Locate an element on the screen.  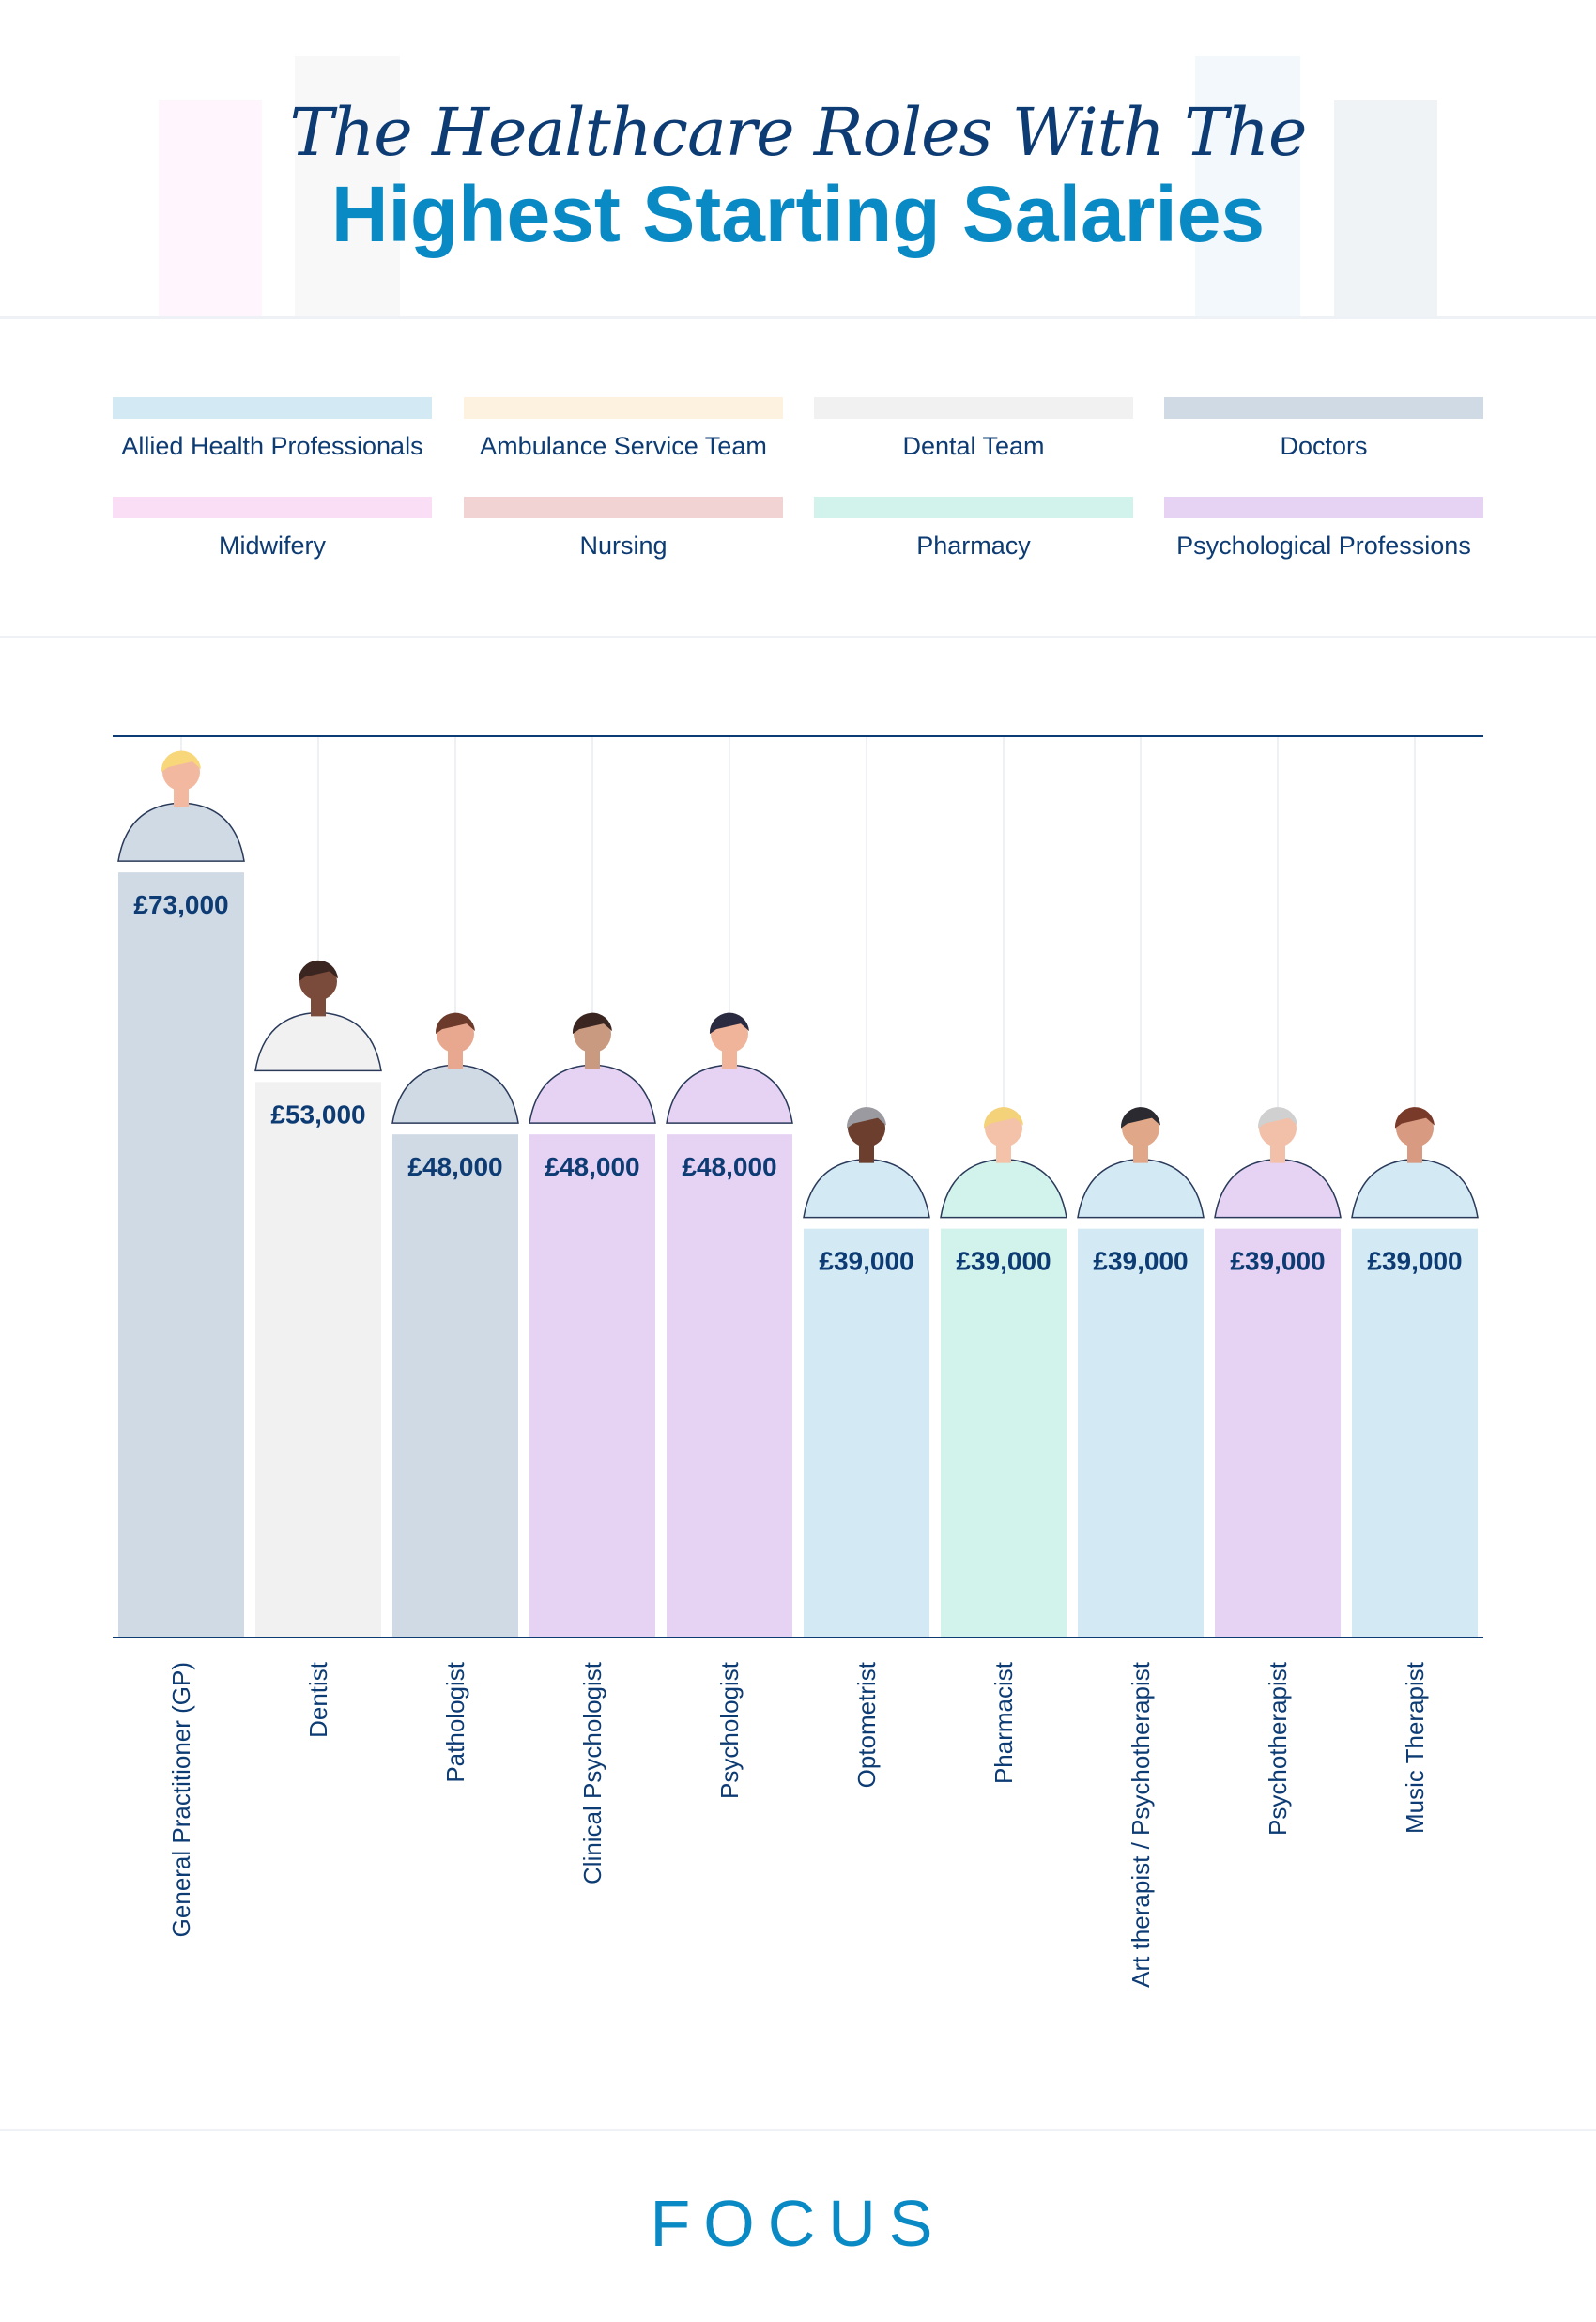
legend-item: Dental Team is located at coordinates (973, 429).